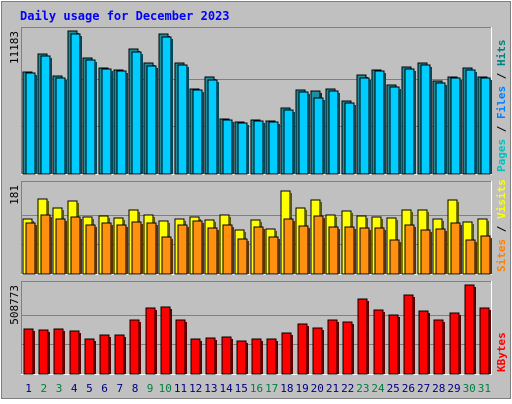 This screenshot has width=512, height=404. What do you see at coordinates (353, 349) in the screenshot?
I see `bar-kbytes-day-22-shadow` at bounding box center [353, 349].